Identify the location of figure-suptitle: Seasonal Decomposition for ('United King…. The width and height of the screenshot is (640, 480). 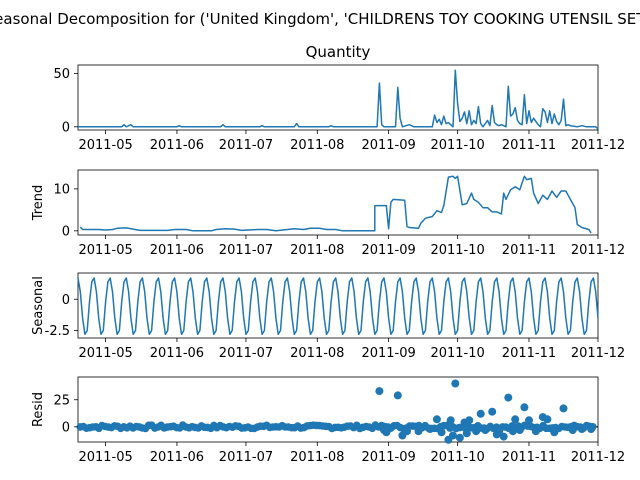
(320, 19).